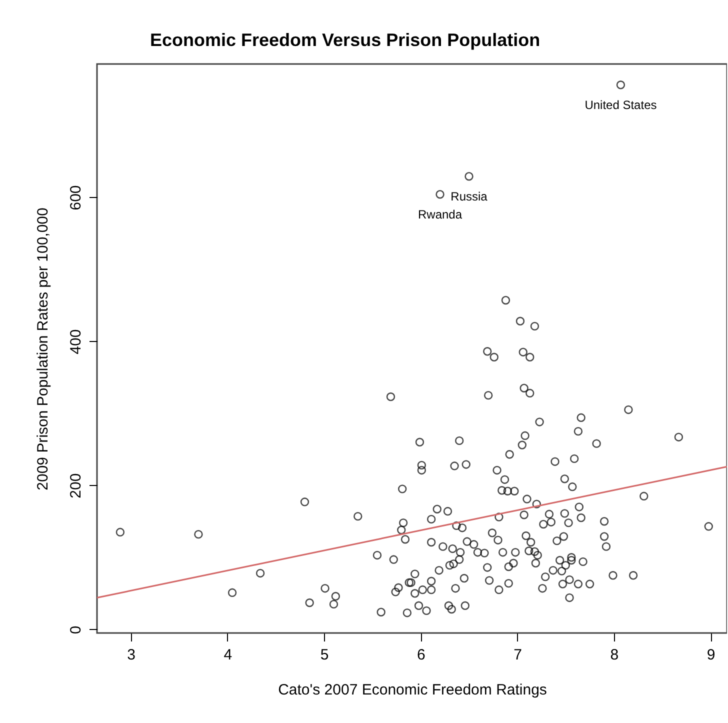 The height and width of the screenshot is (723, 728). What do you see at coordinates (76, 485) in the screenshot?
I see `y-tick-label: 200` at bounding box center [76, 485].